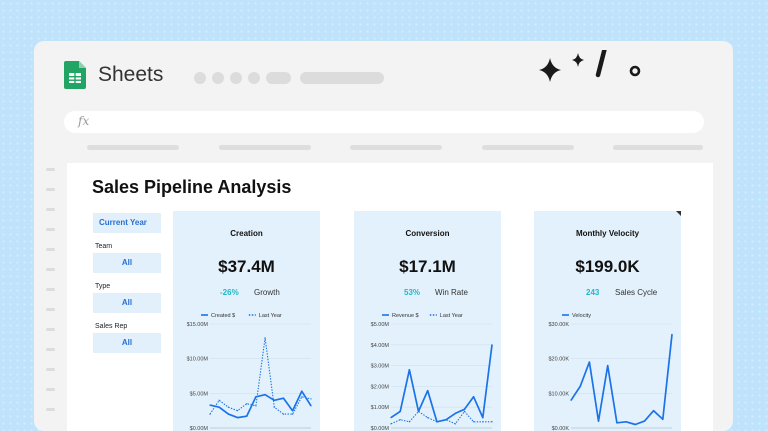 The height and width of the screenshot is (431, 768). I want to click on page-title: Sales Pipeline Analysis, so click(192, 187).